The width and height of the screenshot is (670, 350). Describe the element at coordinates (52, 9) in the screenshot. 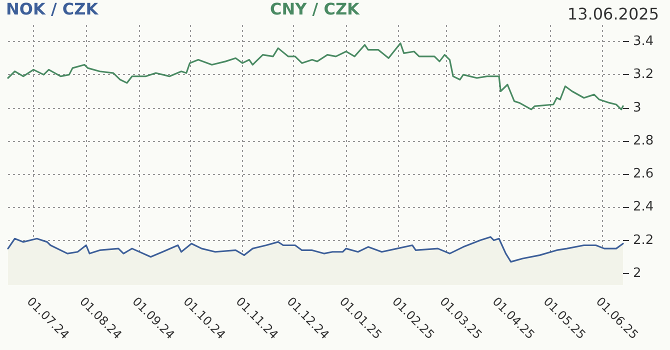

I see `text: NOK / CZK` at that location.